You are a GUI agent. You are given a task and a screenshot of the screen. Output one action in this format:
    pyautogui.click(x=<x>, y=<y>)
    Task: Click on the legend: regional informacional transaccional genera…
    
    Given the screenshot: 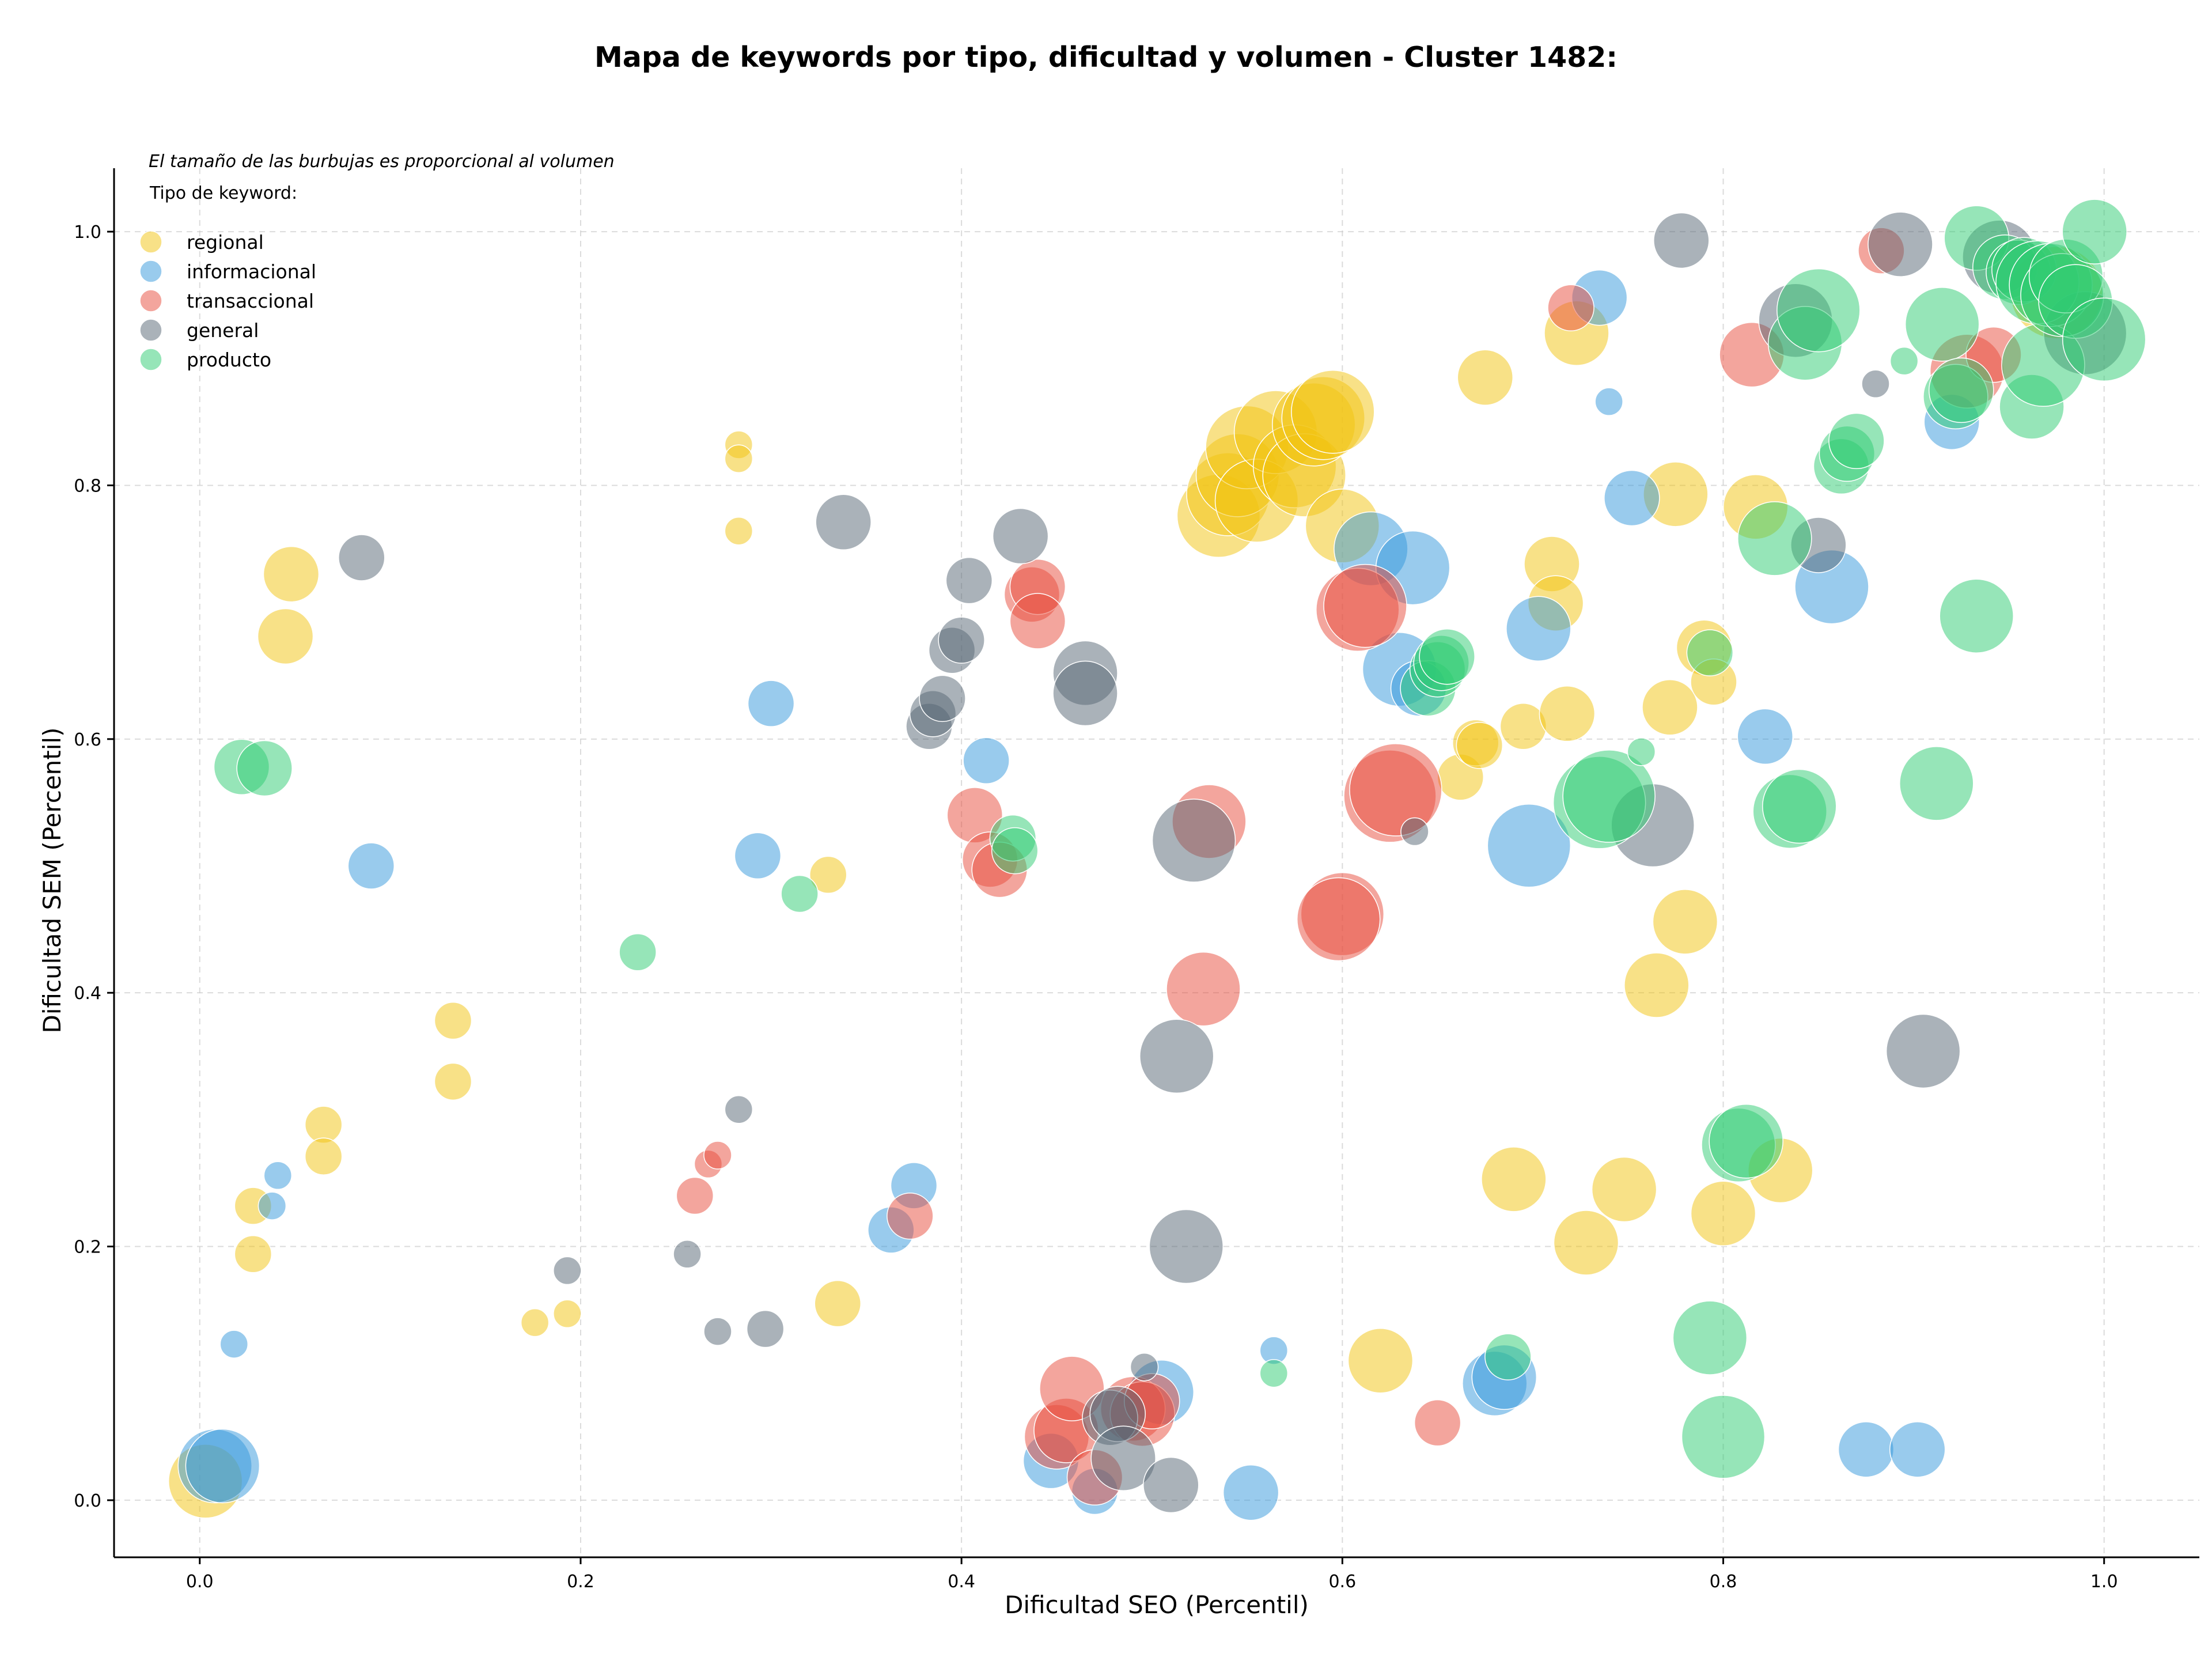 What is the action you would take?
    pyautogui.click(x=227, y=300)
    